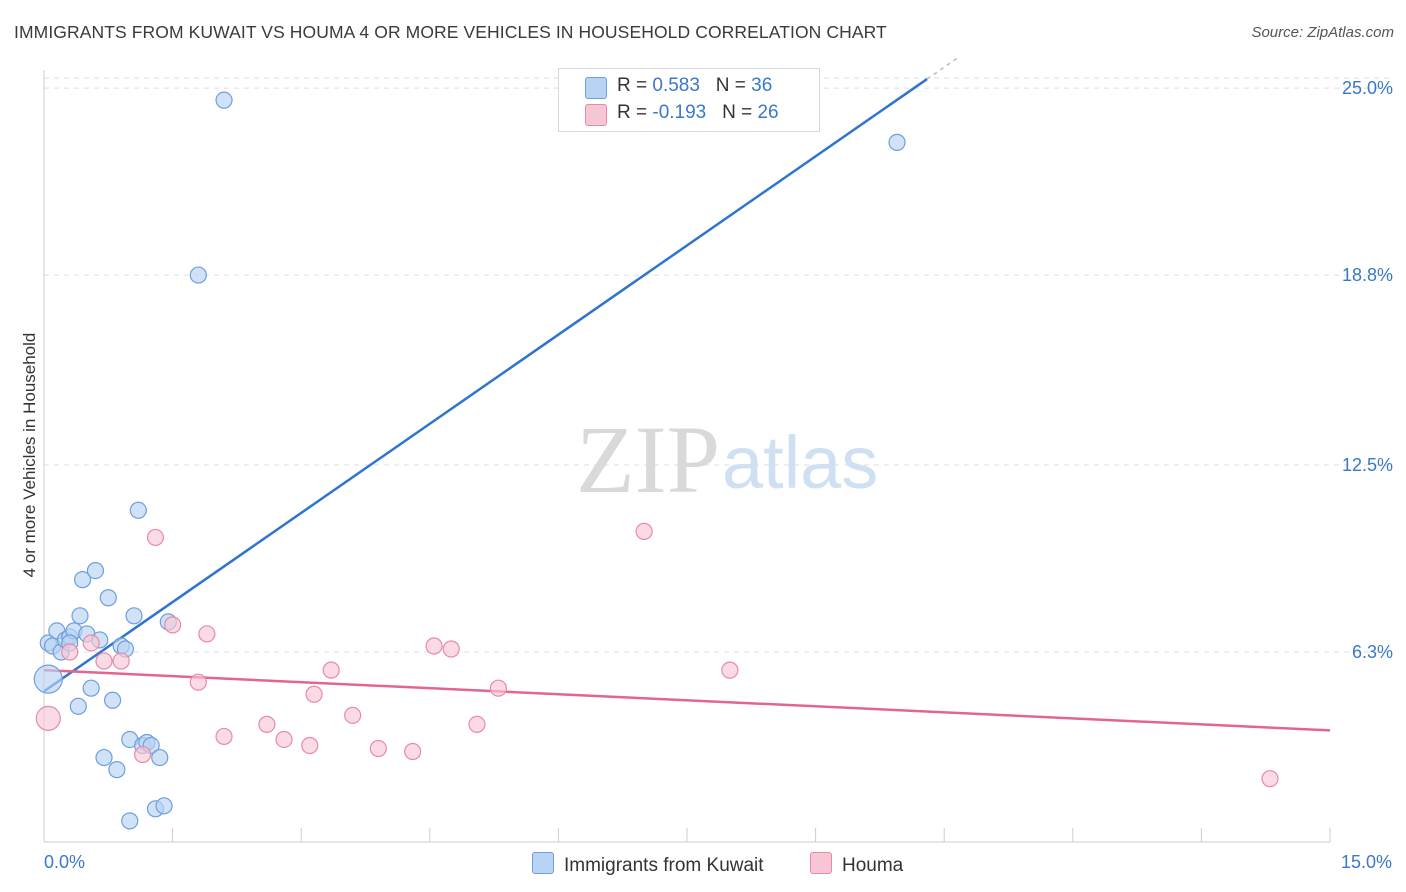  Describe the element at coordinates (1322, 32) in the screenshot. I see `source-label: Source: ZipAtlas.com` at that location.